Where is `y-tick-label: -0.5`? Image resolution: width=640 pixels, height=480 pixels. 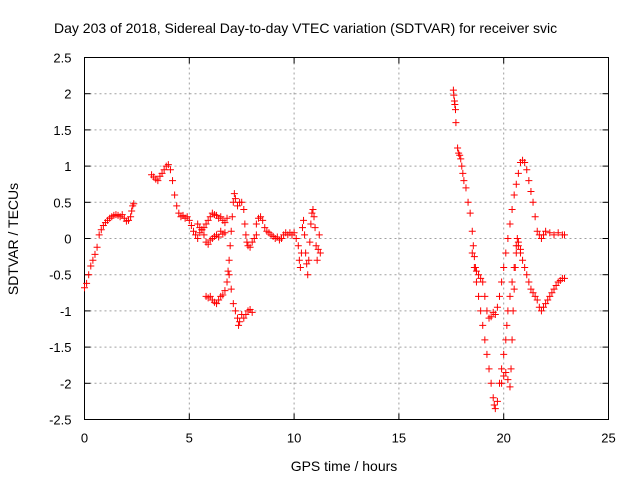
y-tick-label: -0.5 is located at coordinates (60, 275).